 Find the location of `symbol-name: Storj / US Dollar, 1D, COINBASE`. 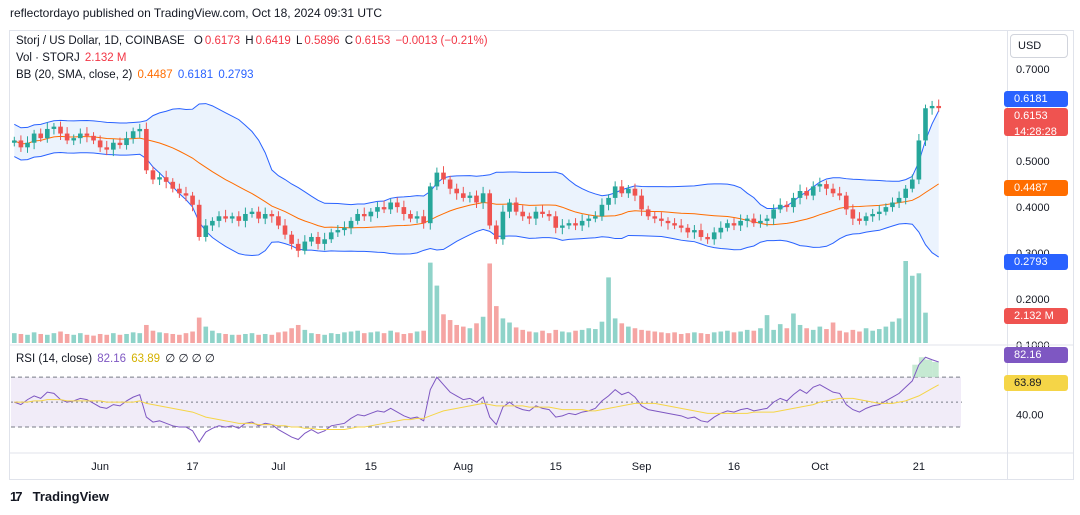

symbol-name: Storj / US Dollar, 1D, COINBASE is located at coordinates (100, 41).